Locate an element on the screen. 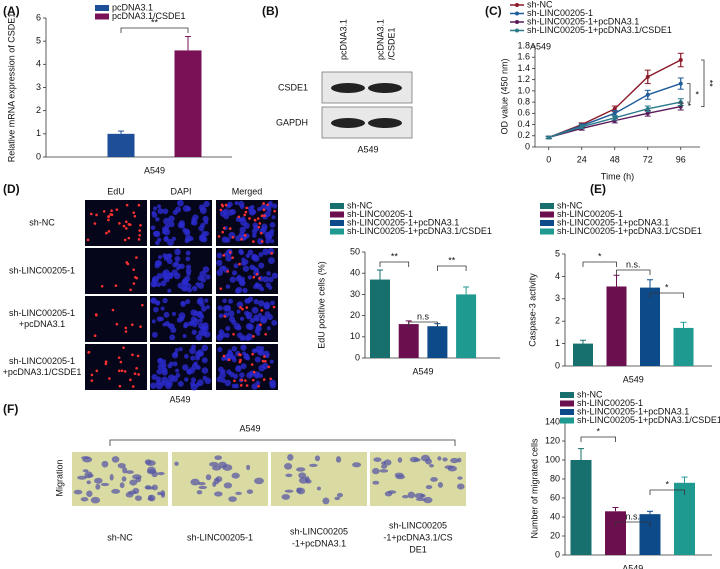  y-tick-label: 80 is located at coordinates (555, 478).